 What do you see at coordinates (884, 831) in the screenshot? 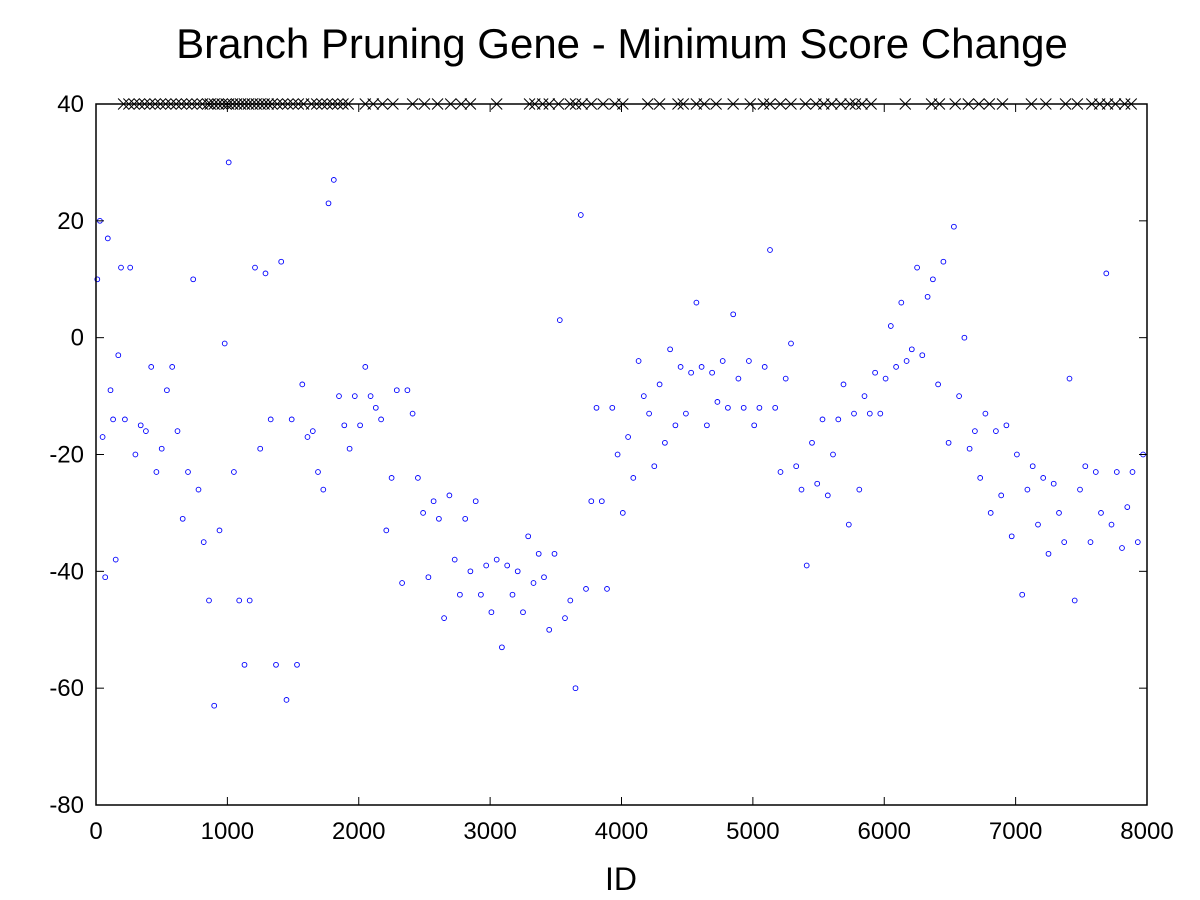
I see `x-tick-label: 6000` at bounding box center [884, 831].